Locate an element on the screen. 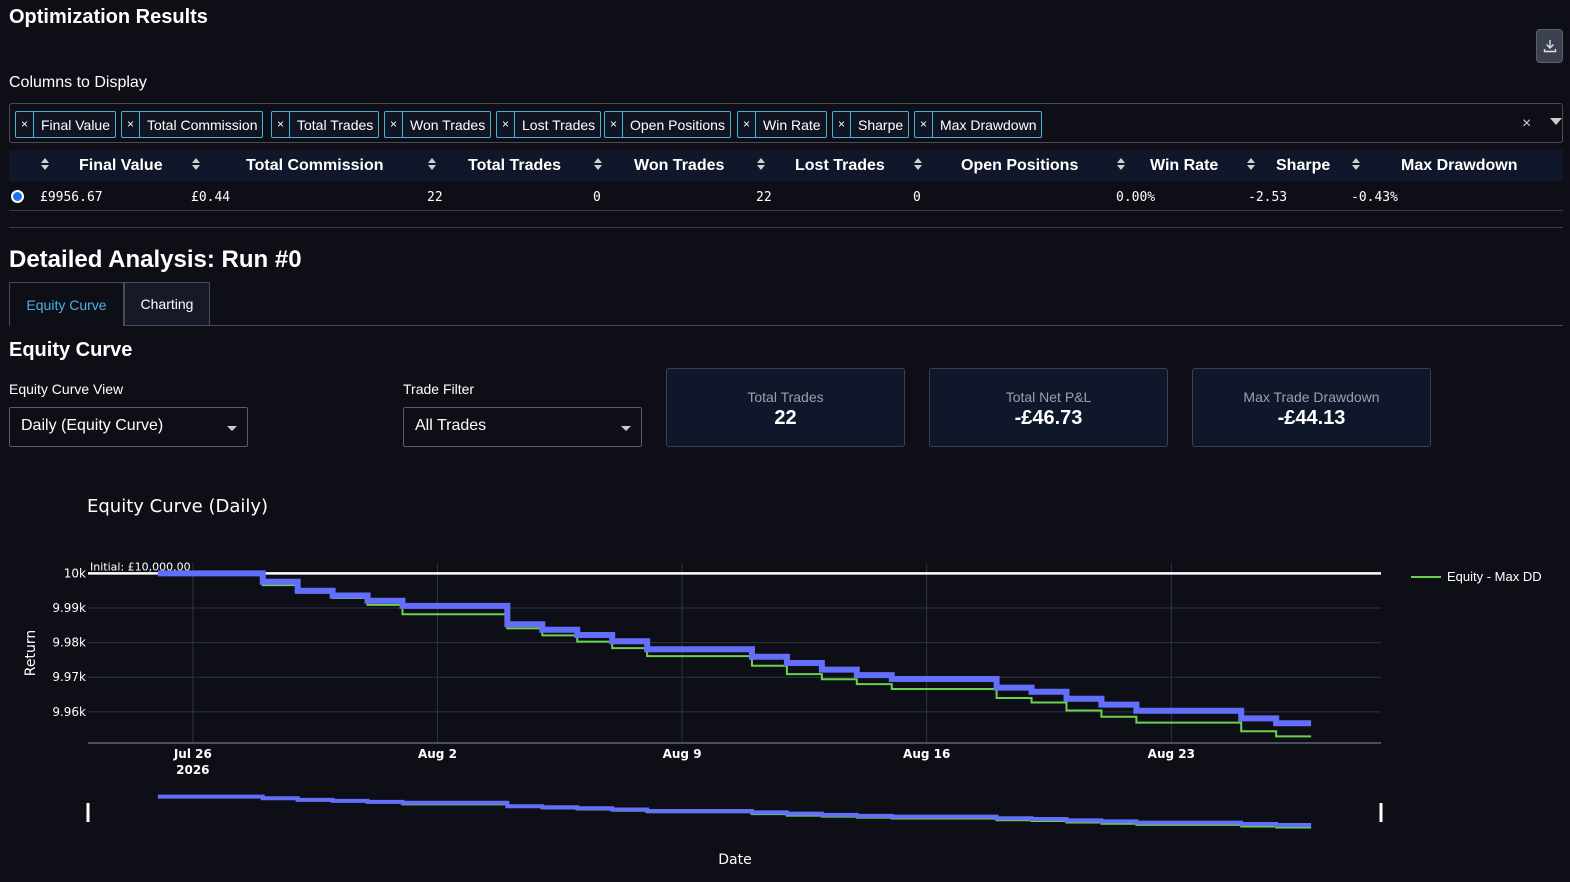 The width and height of the screenshot is (1570, 882). analysis-title: Detailed Analysis: Run #0 is located at coordinates (155, 259).